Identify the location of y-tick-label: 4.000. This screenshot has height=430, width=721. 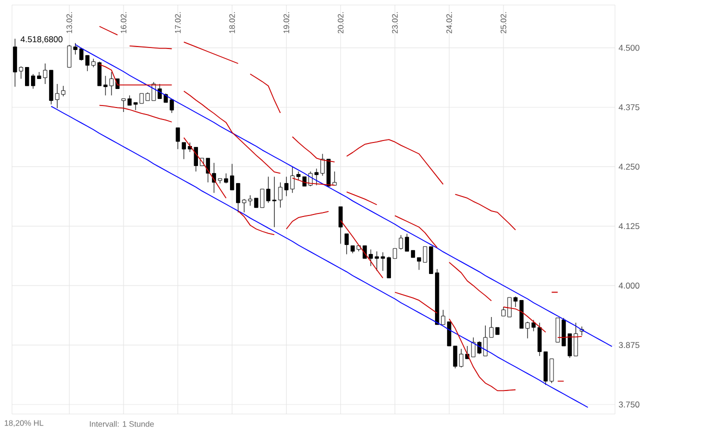
(629, 285).